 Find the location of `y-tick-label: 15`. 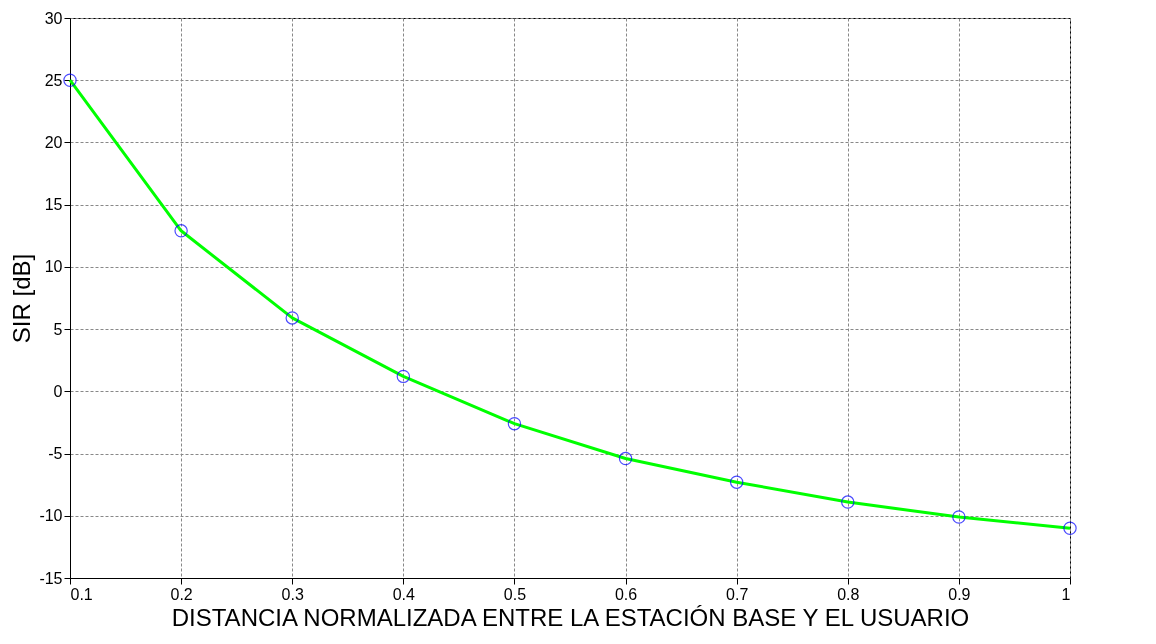

y-tick-label: 15 is located at coordinates (53, 205).